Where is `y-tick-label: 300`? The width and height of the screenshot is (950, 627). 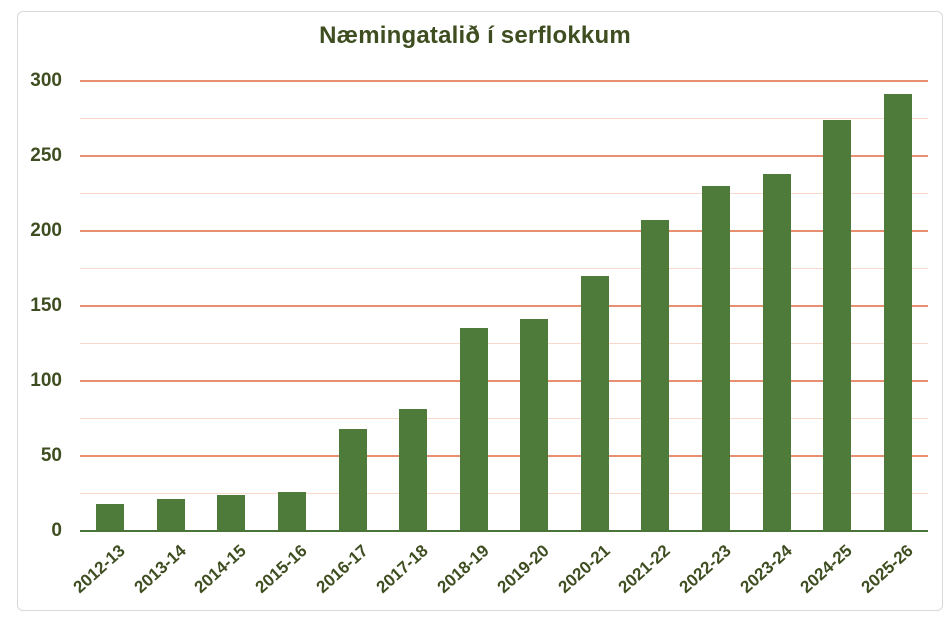
y-tick-label: 300 is located at coordinates (46, 80).